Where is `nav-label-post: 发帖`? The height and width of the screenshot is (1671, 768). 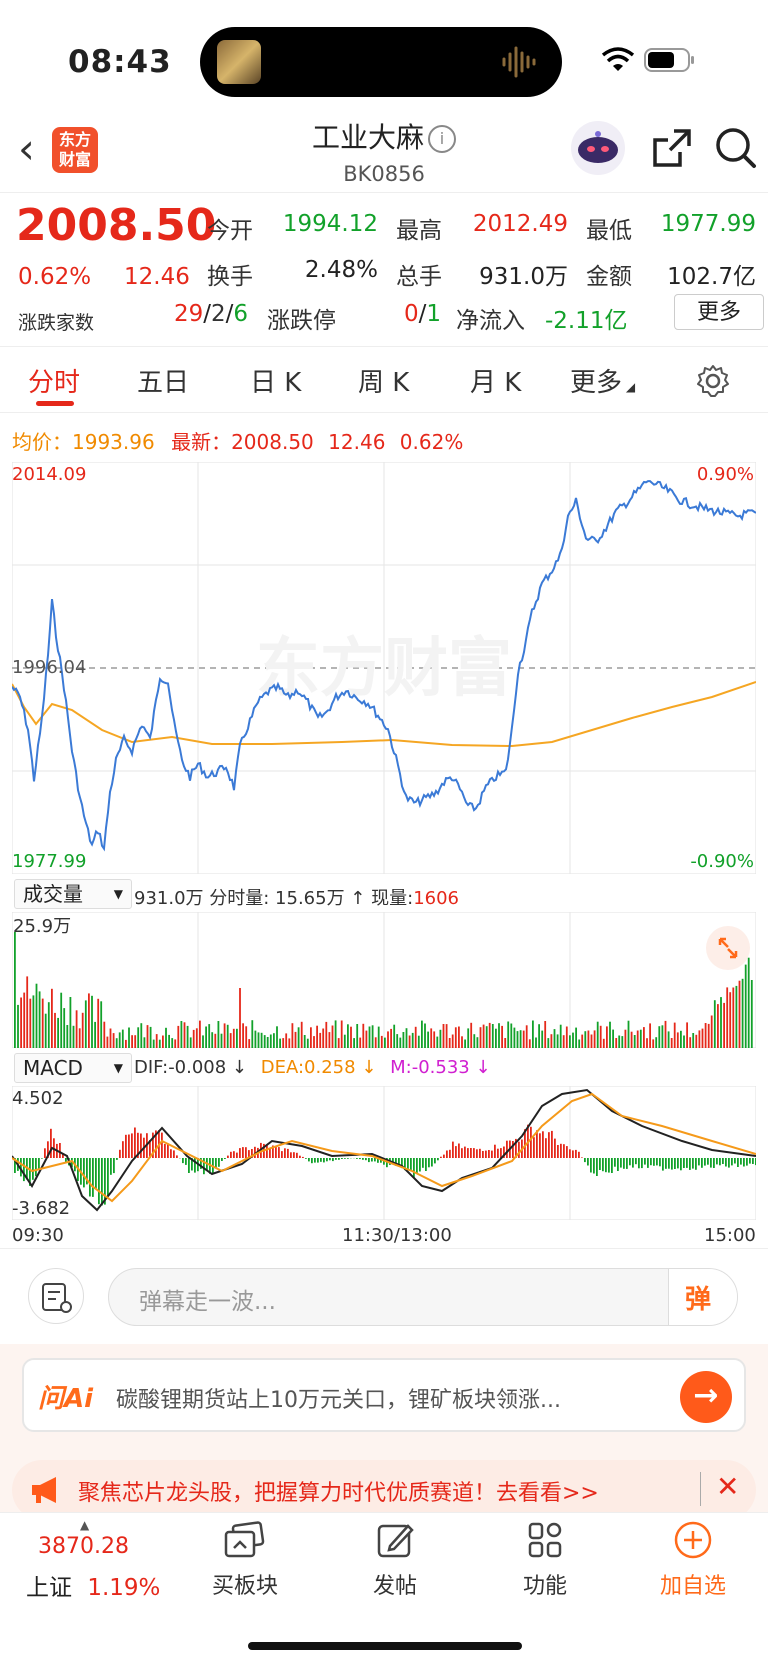
nav-label-post: 发帖 is located at coordinates (395, 1584).